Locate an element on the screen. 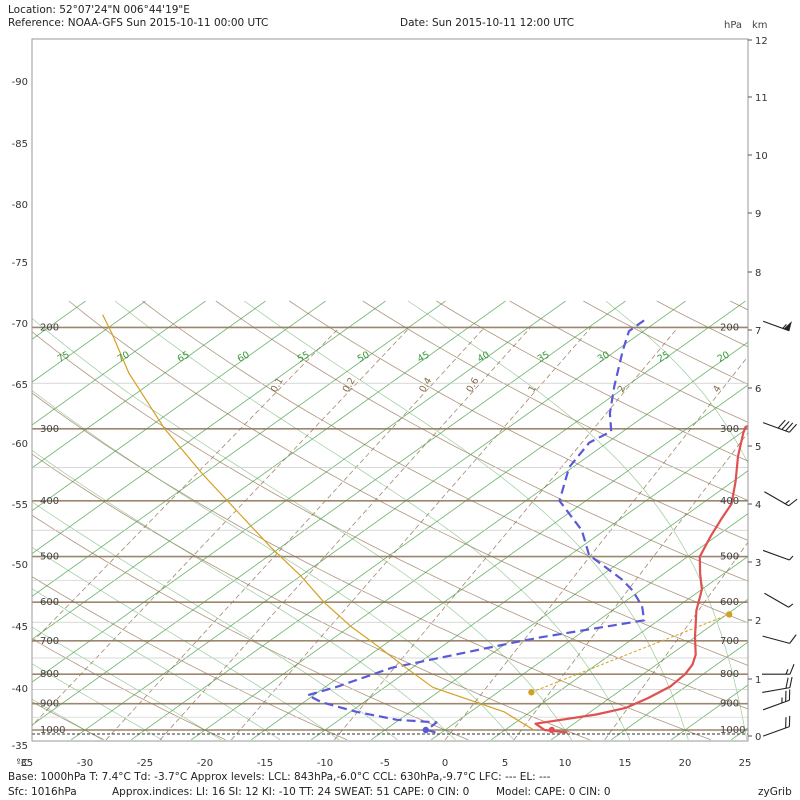 Image resolution: width=800 pixels, height=800 pixels. isotherm-label: 45 is located at coordinates (424, 357).